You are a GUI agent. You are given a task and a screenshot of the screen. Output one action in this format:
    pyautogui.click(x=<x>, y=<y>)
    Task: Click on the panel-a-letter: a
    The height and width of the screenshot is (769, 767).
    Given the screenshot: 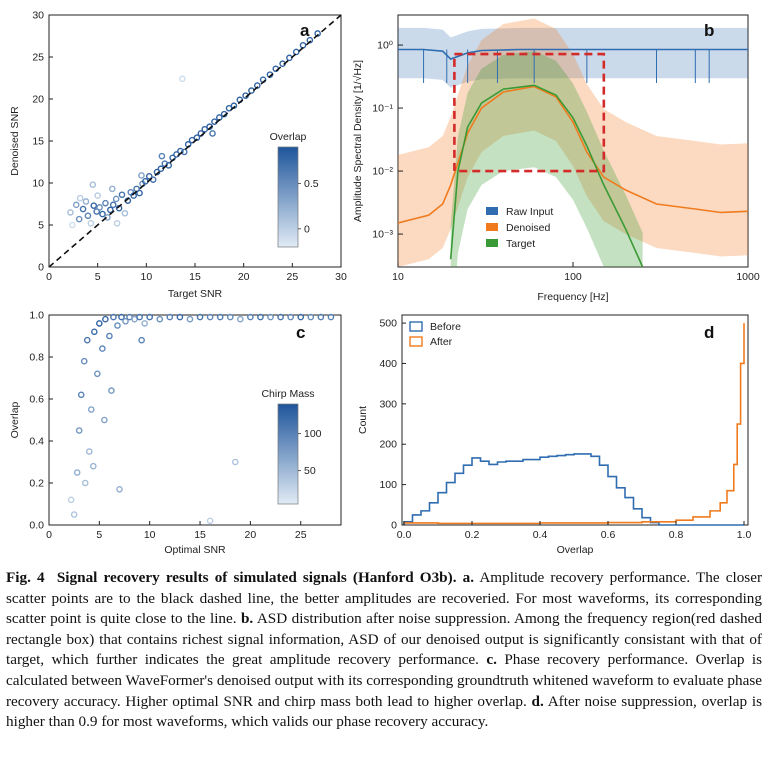 What is the action you would take?
    pyautogui.click(x=305, y=30)
    